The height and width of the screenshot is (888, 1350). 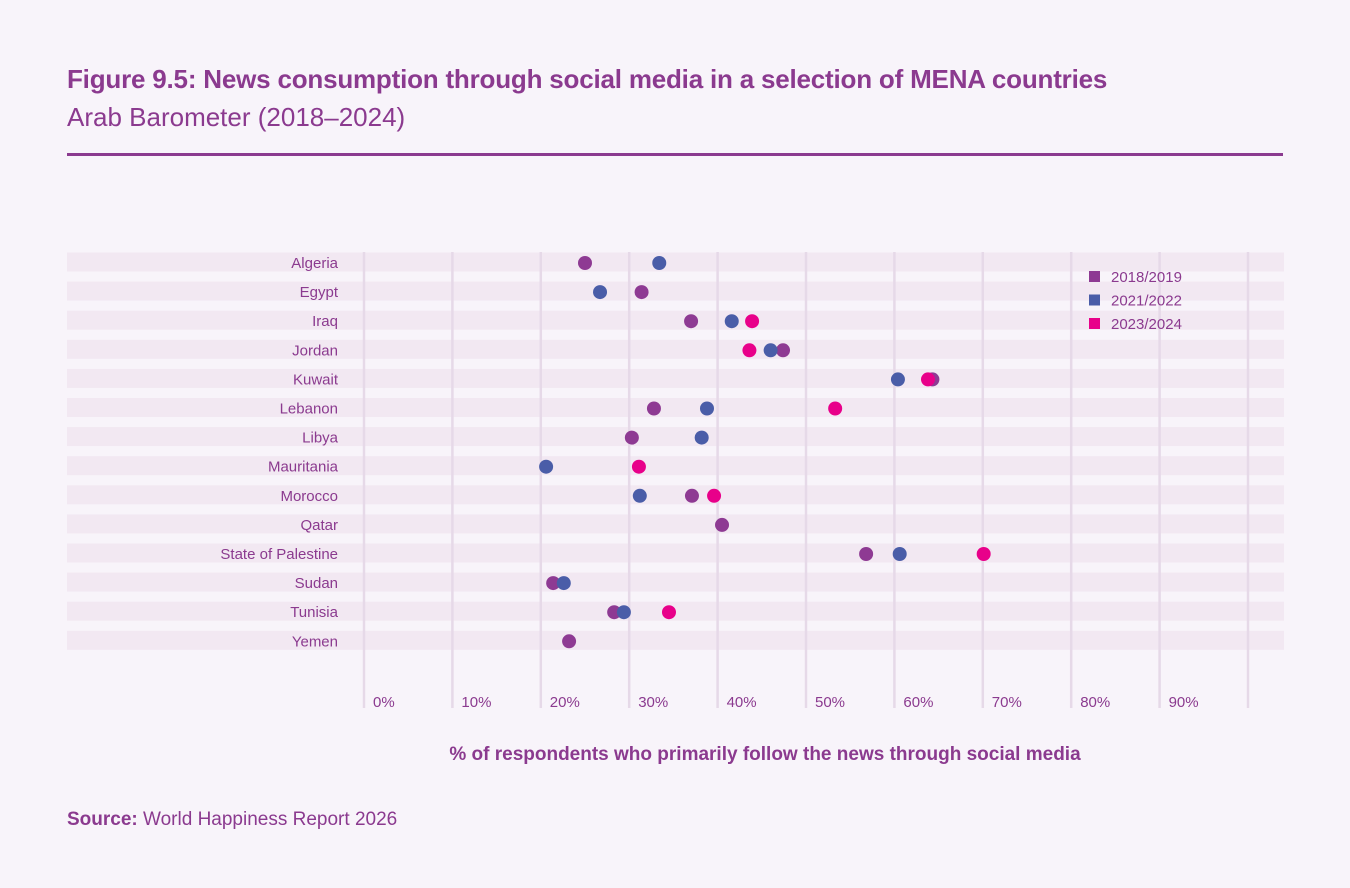 What do you see at coordinates (315, 641) in the screenshot?
I see `row-label-yemen: Yemen` at bounding box center [315, 641].